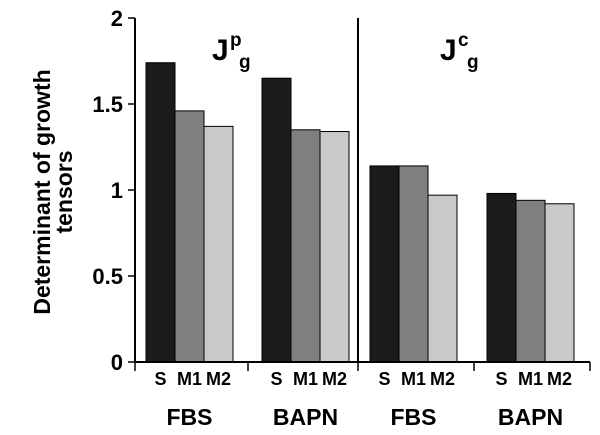 The height and width of the screenshot is (435, 600). What do you see at coordinates (42, 191) in the screenshot?
I see `y-axis-label-line-1: Determinant of growth` at bounding box center [42, 191].